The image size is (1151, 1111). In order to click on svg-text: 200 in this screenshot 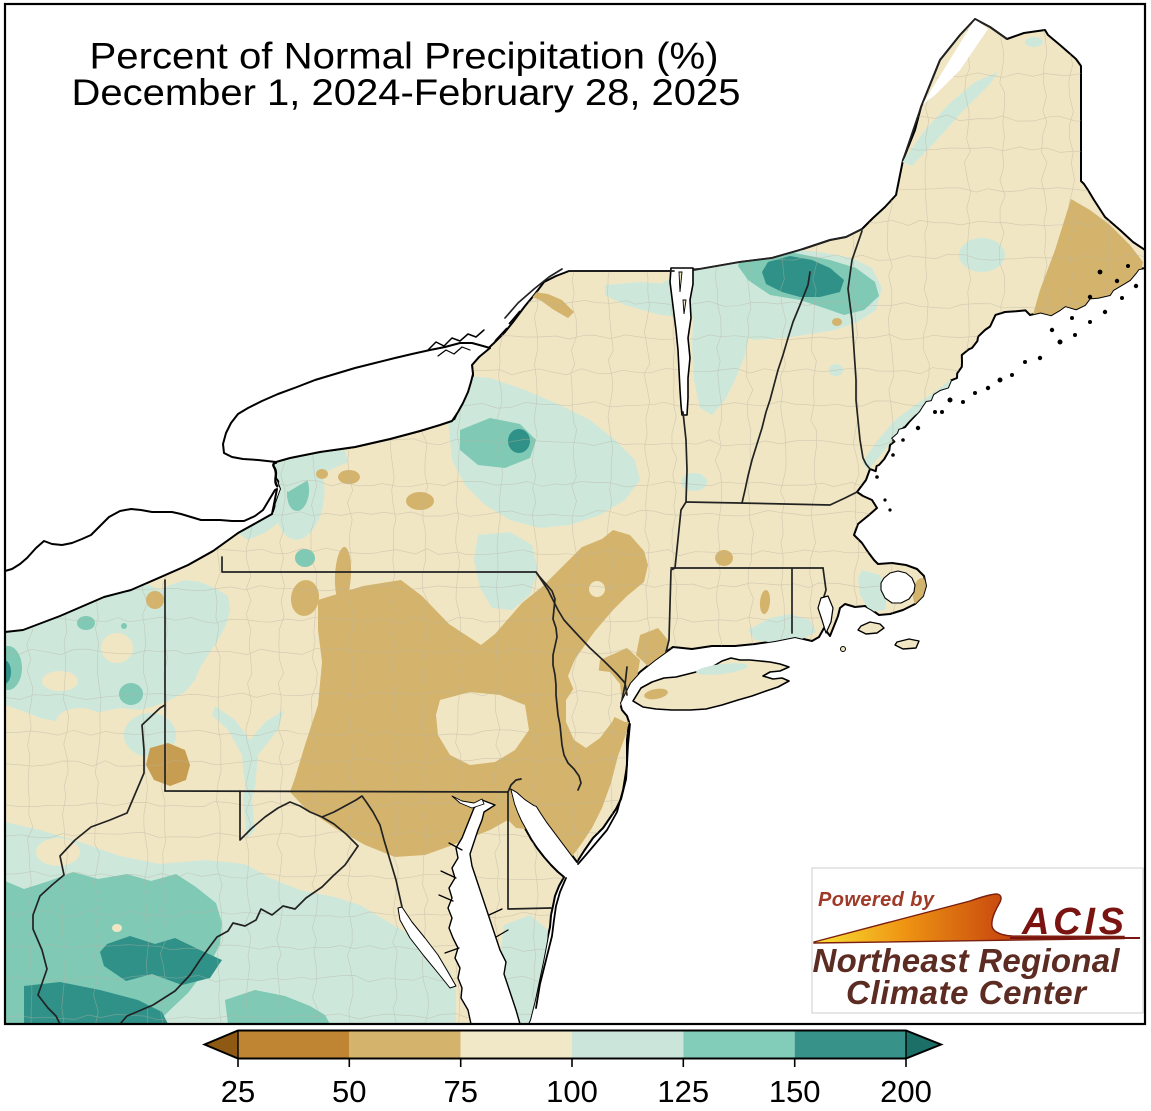, I will do `click(906, 1091)`.